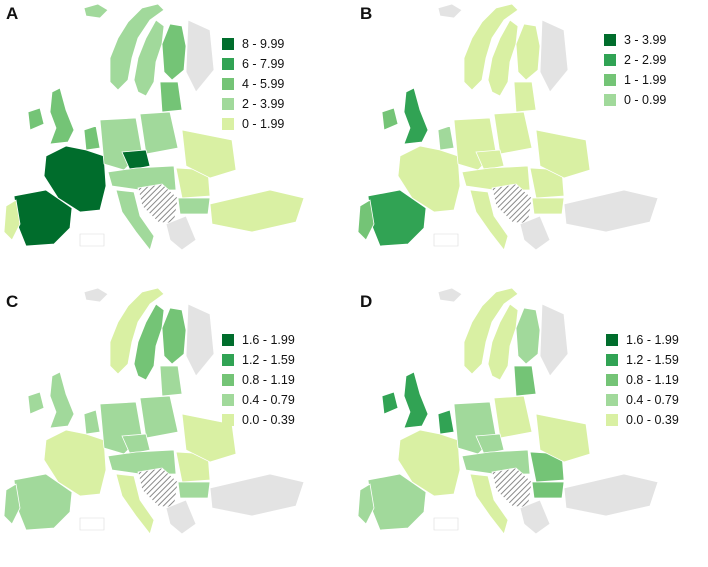 Image resolution: width=708 pixels, height=567 pixels. What do you see at coordinates (257, 495) in the screenshot?
I see `region-turkey` at bounding box center [257, 495].